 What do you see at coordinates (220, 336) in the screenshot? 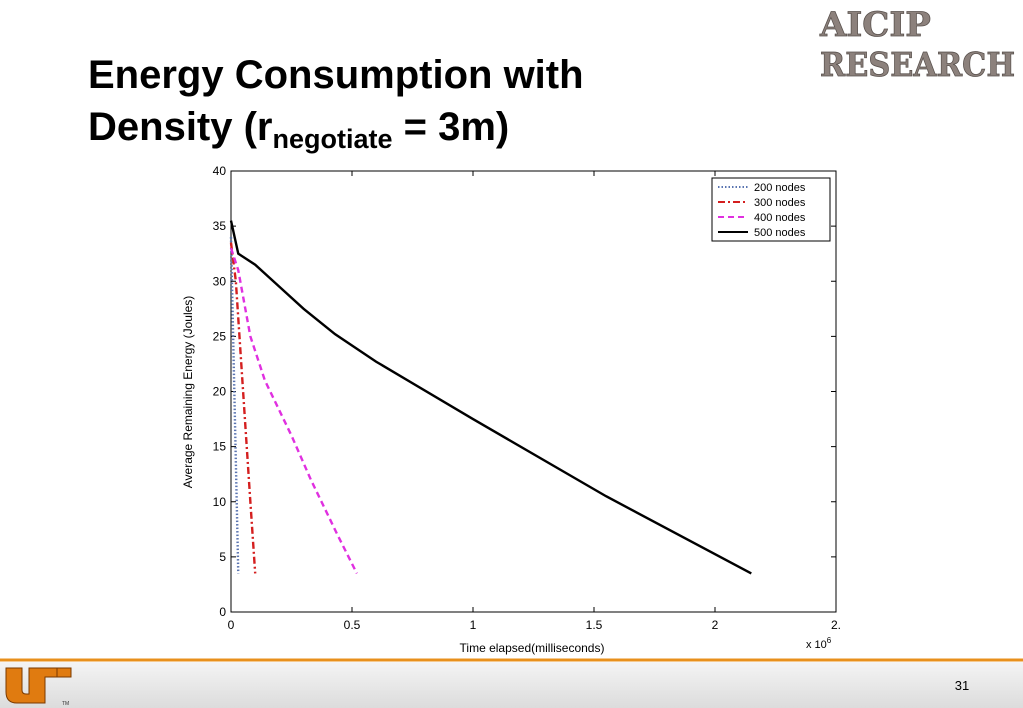
I see `y-tick-label: 25` at bounding box center [220, 336].